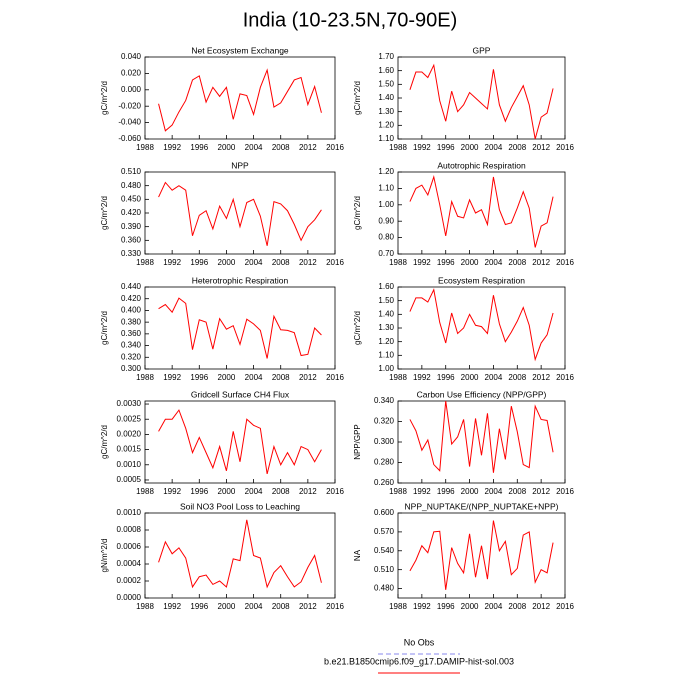  What do you see at coordinates (131, 286) in the screenshot?
I see `y-tick-label: 0.440` at bounding box center [131, 286].